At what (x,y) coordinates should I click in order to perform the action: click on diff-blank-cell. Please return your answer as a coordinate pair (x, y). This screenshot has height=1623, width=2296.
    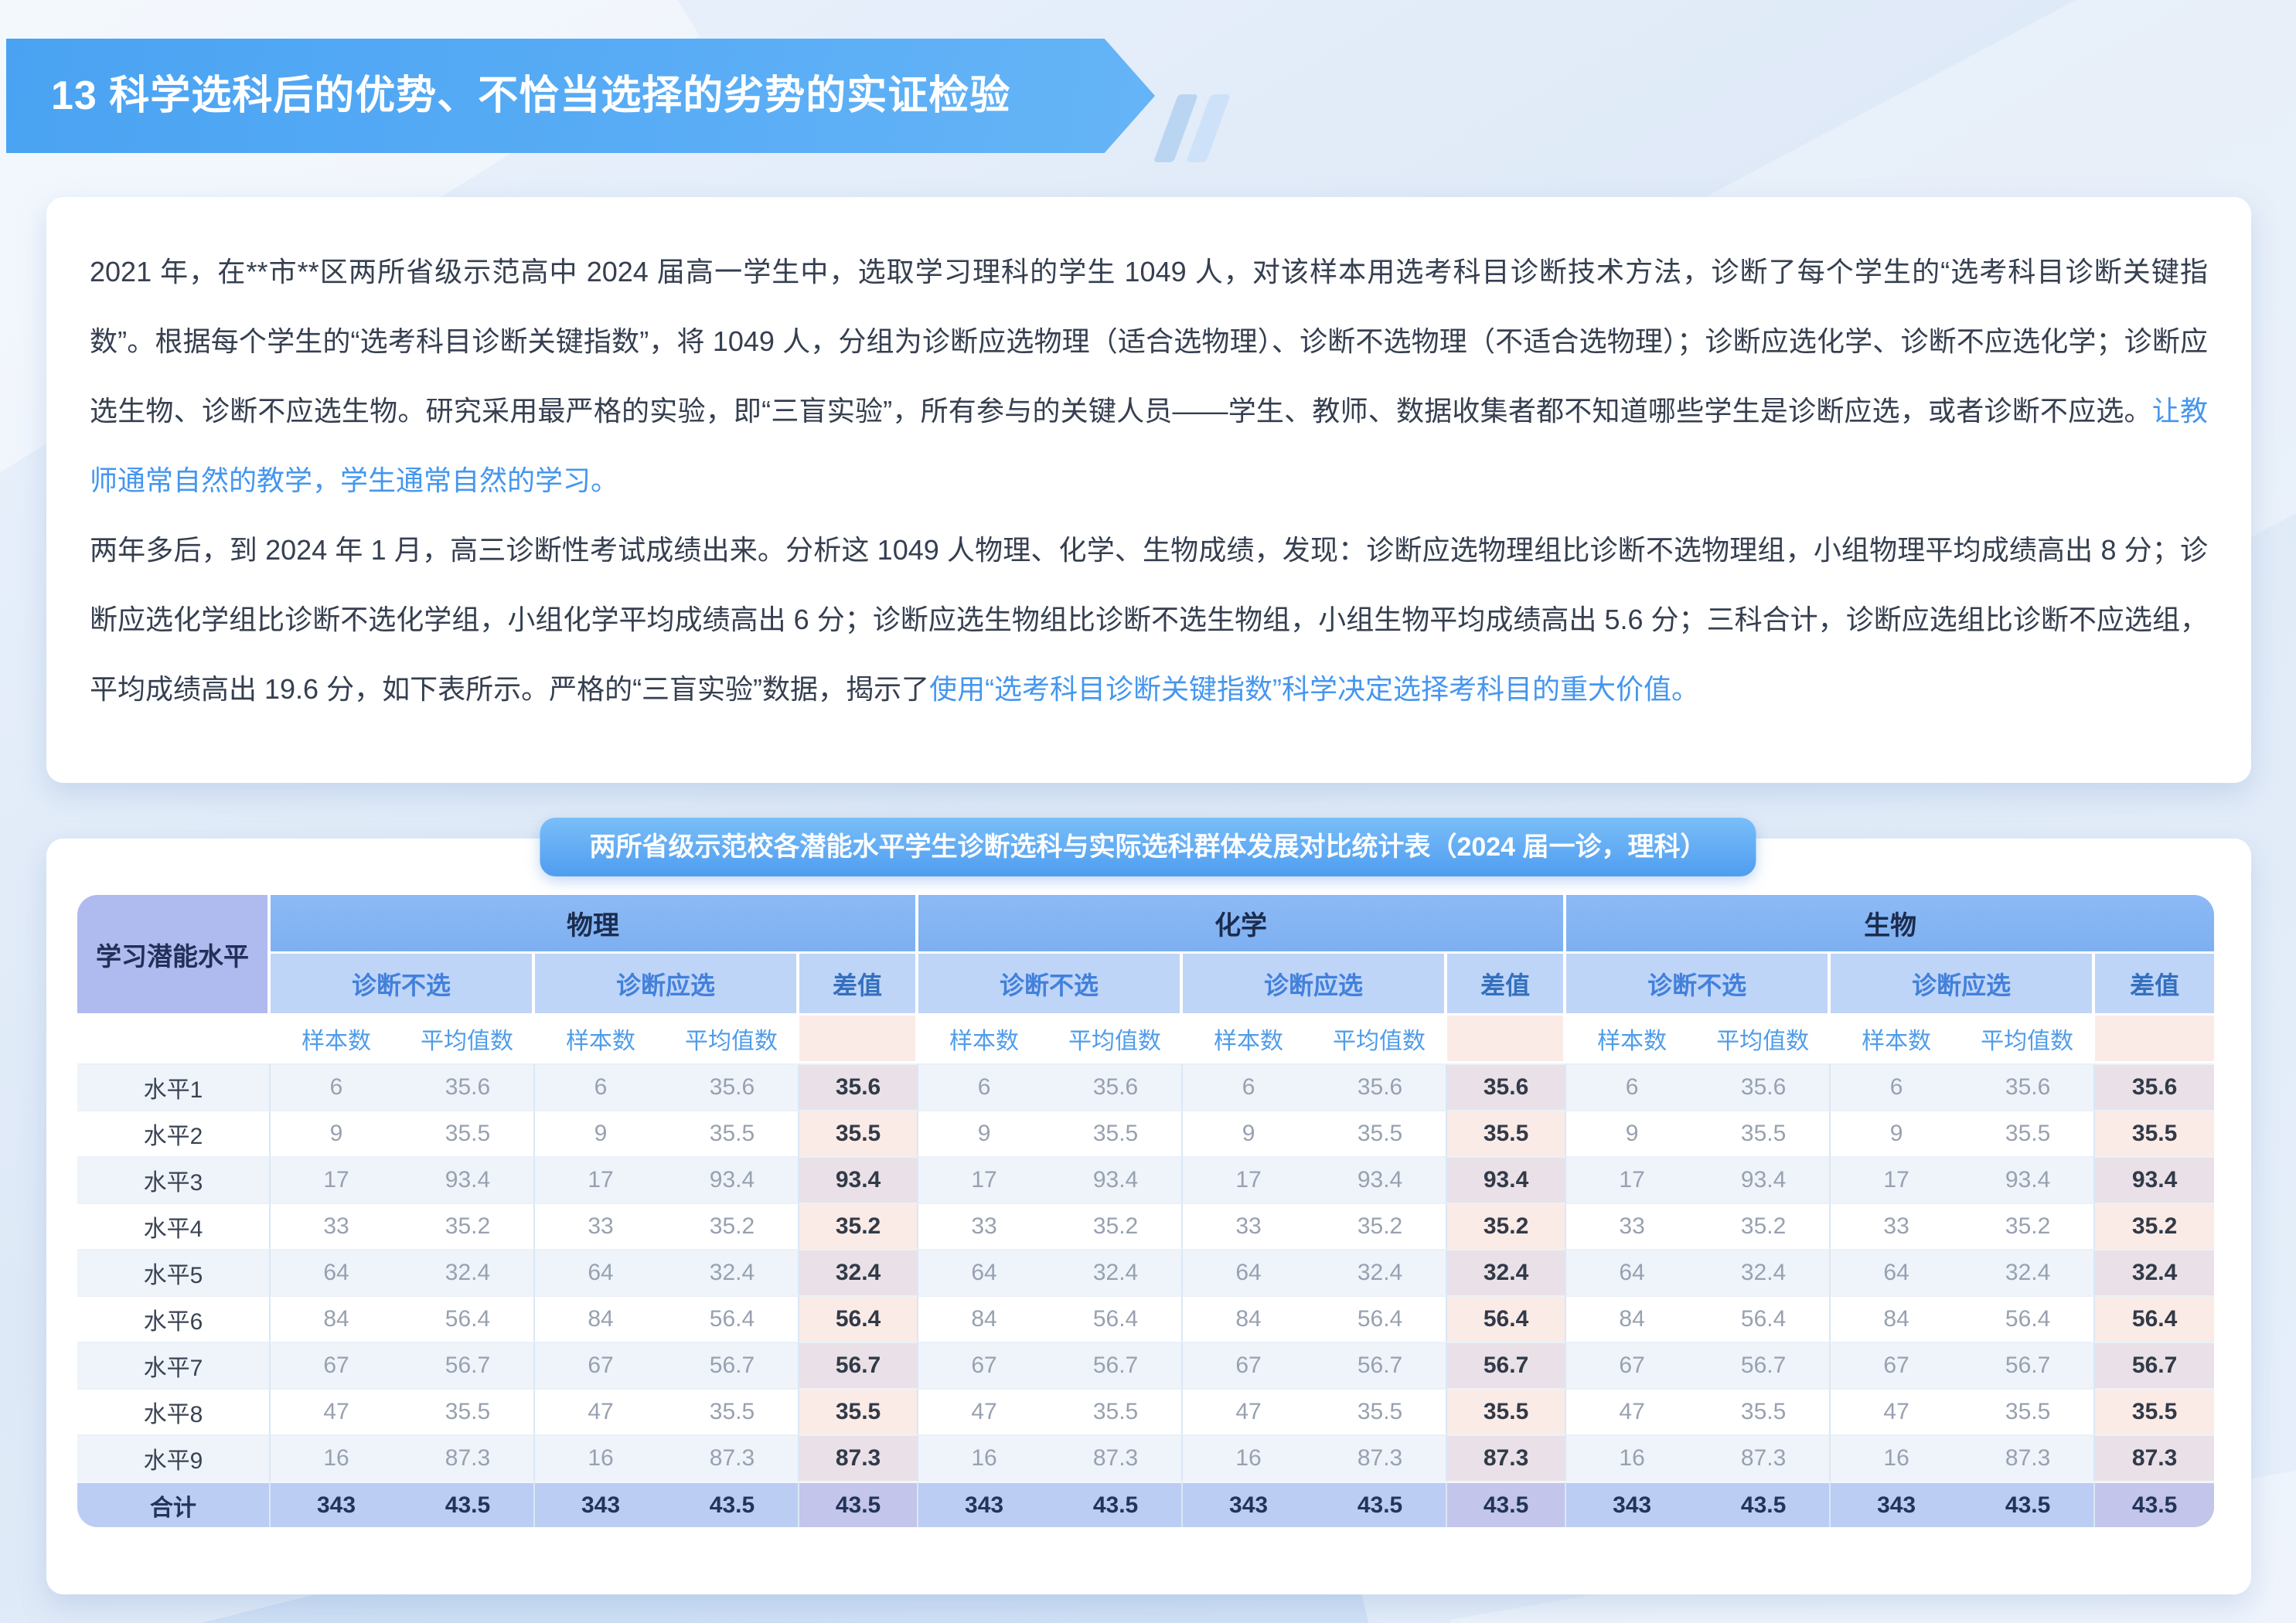
    Looking at the image, I should click on (2154, 1039).